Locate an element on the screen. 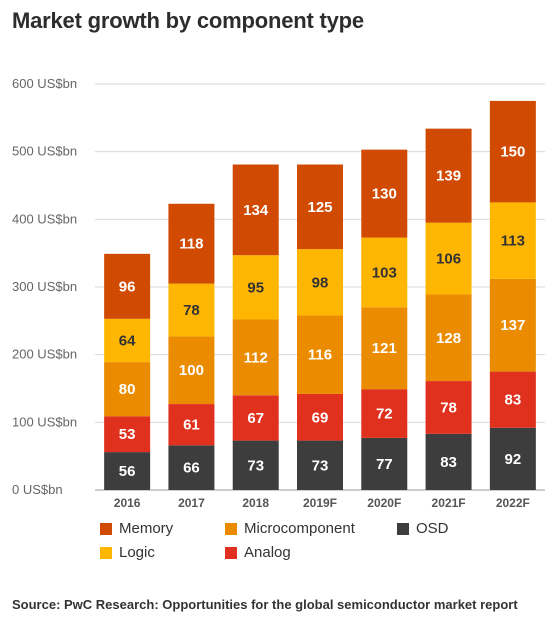 This screenshot has width=555, height=638. data-label-osd-2022f: 92 is located at coordinates (513, 459).